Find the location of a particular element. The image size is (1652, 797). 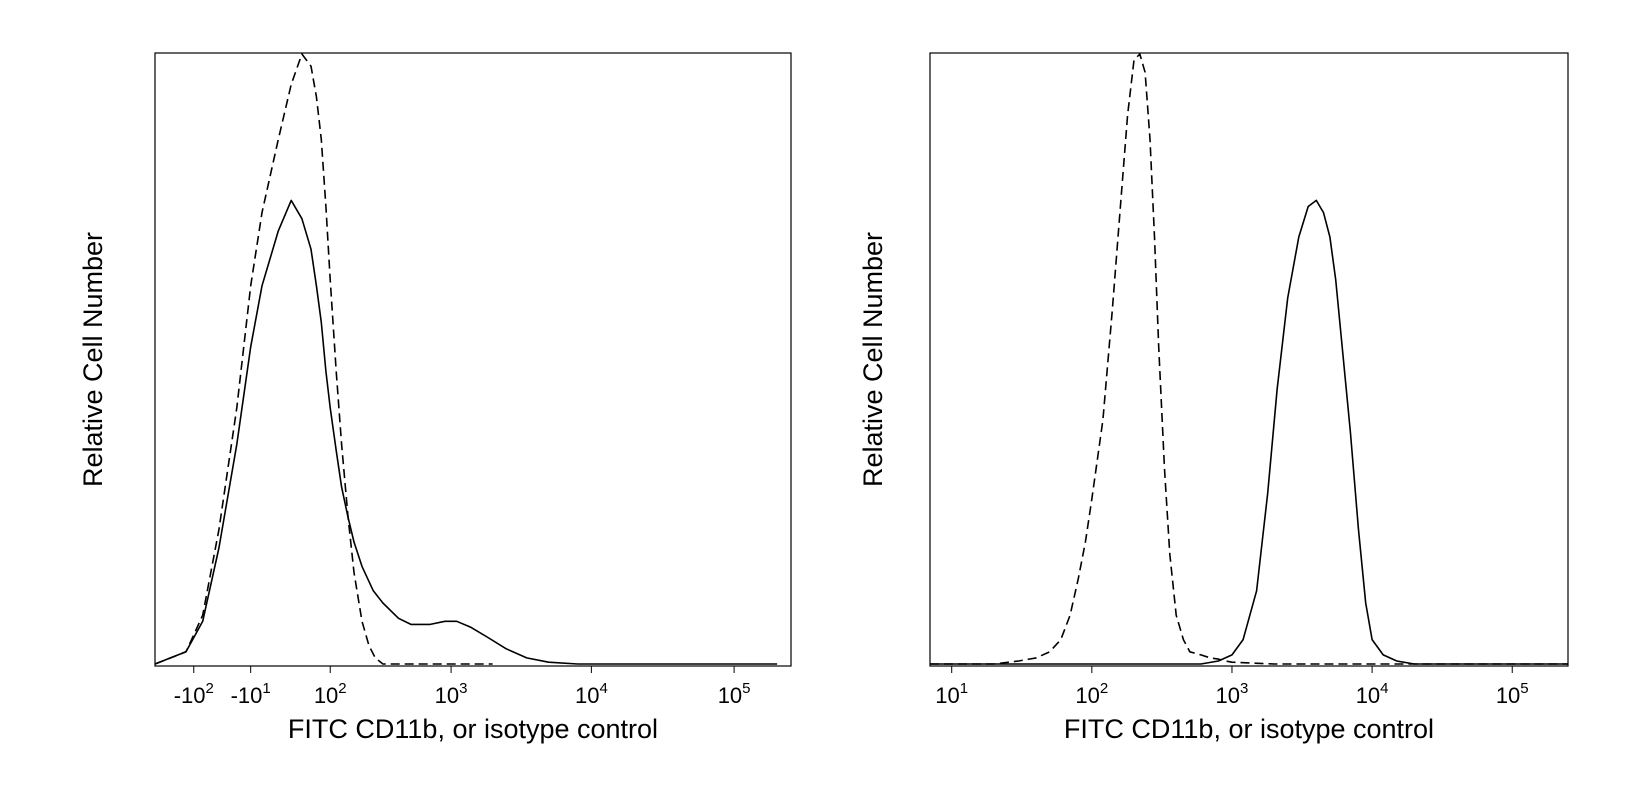

x-tick-label: -102 is located at coordinates (194, 694).